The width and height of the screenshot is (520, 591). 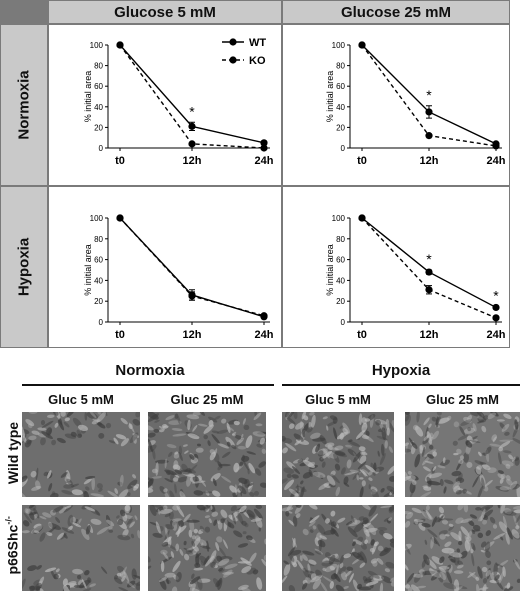 What do you see at coordinates (340, 239) in the screenshot?
I see `y-tick-label: 80` at bounding box center [340, 239].